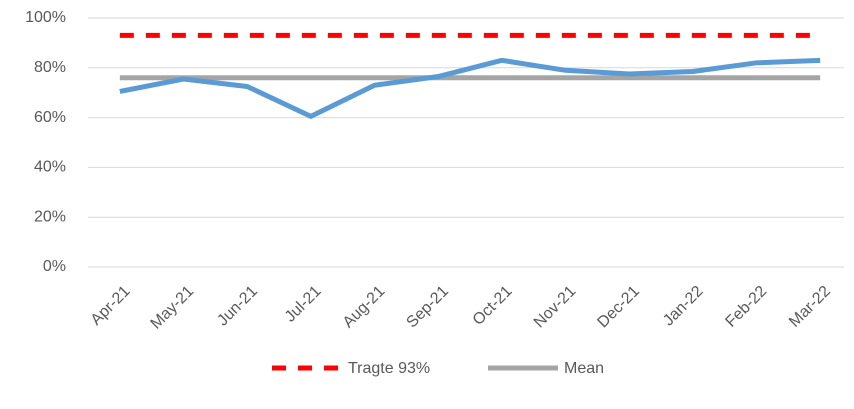  Describe the element at coordinates (303, 304) in the screenshot. I see `x-tick-label: Jul-21` at that location.